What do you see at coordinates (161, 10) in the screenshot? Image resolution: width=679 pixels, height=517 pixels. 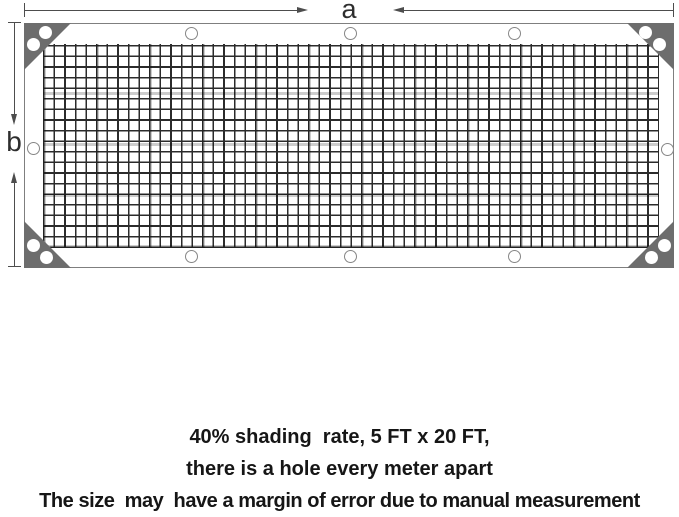 I see `dimension-a-line-left` at bounding box center [161, 10].